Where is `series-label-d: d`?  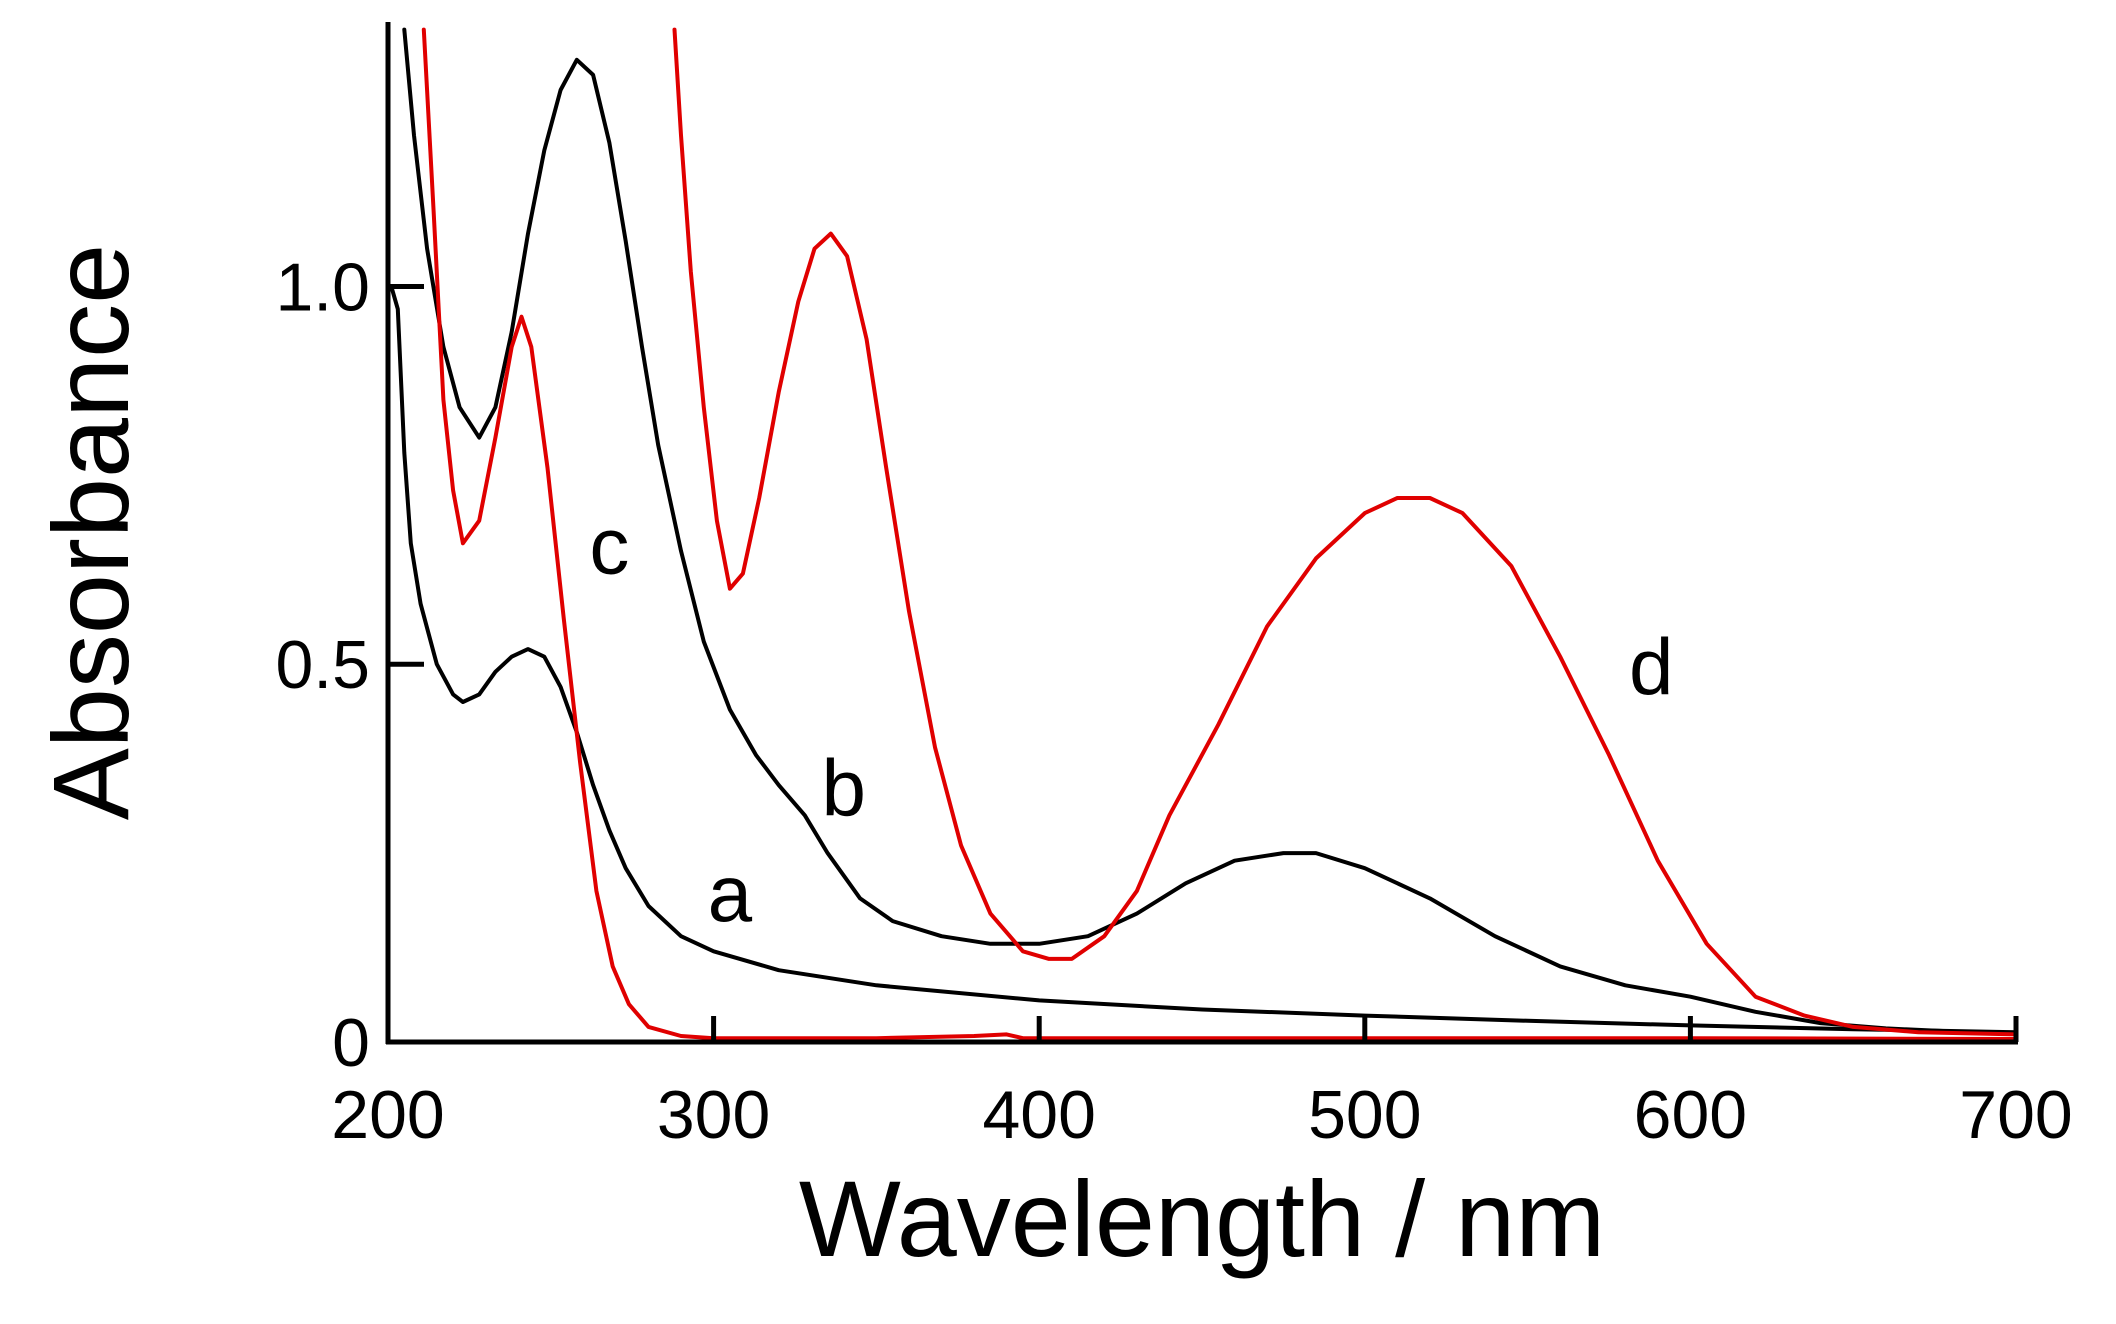 series-label-d: d is located at coordinates (1651, 666).